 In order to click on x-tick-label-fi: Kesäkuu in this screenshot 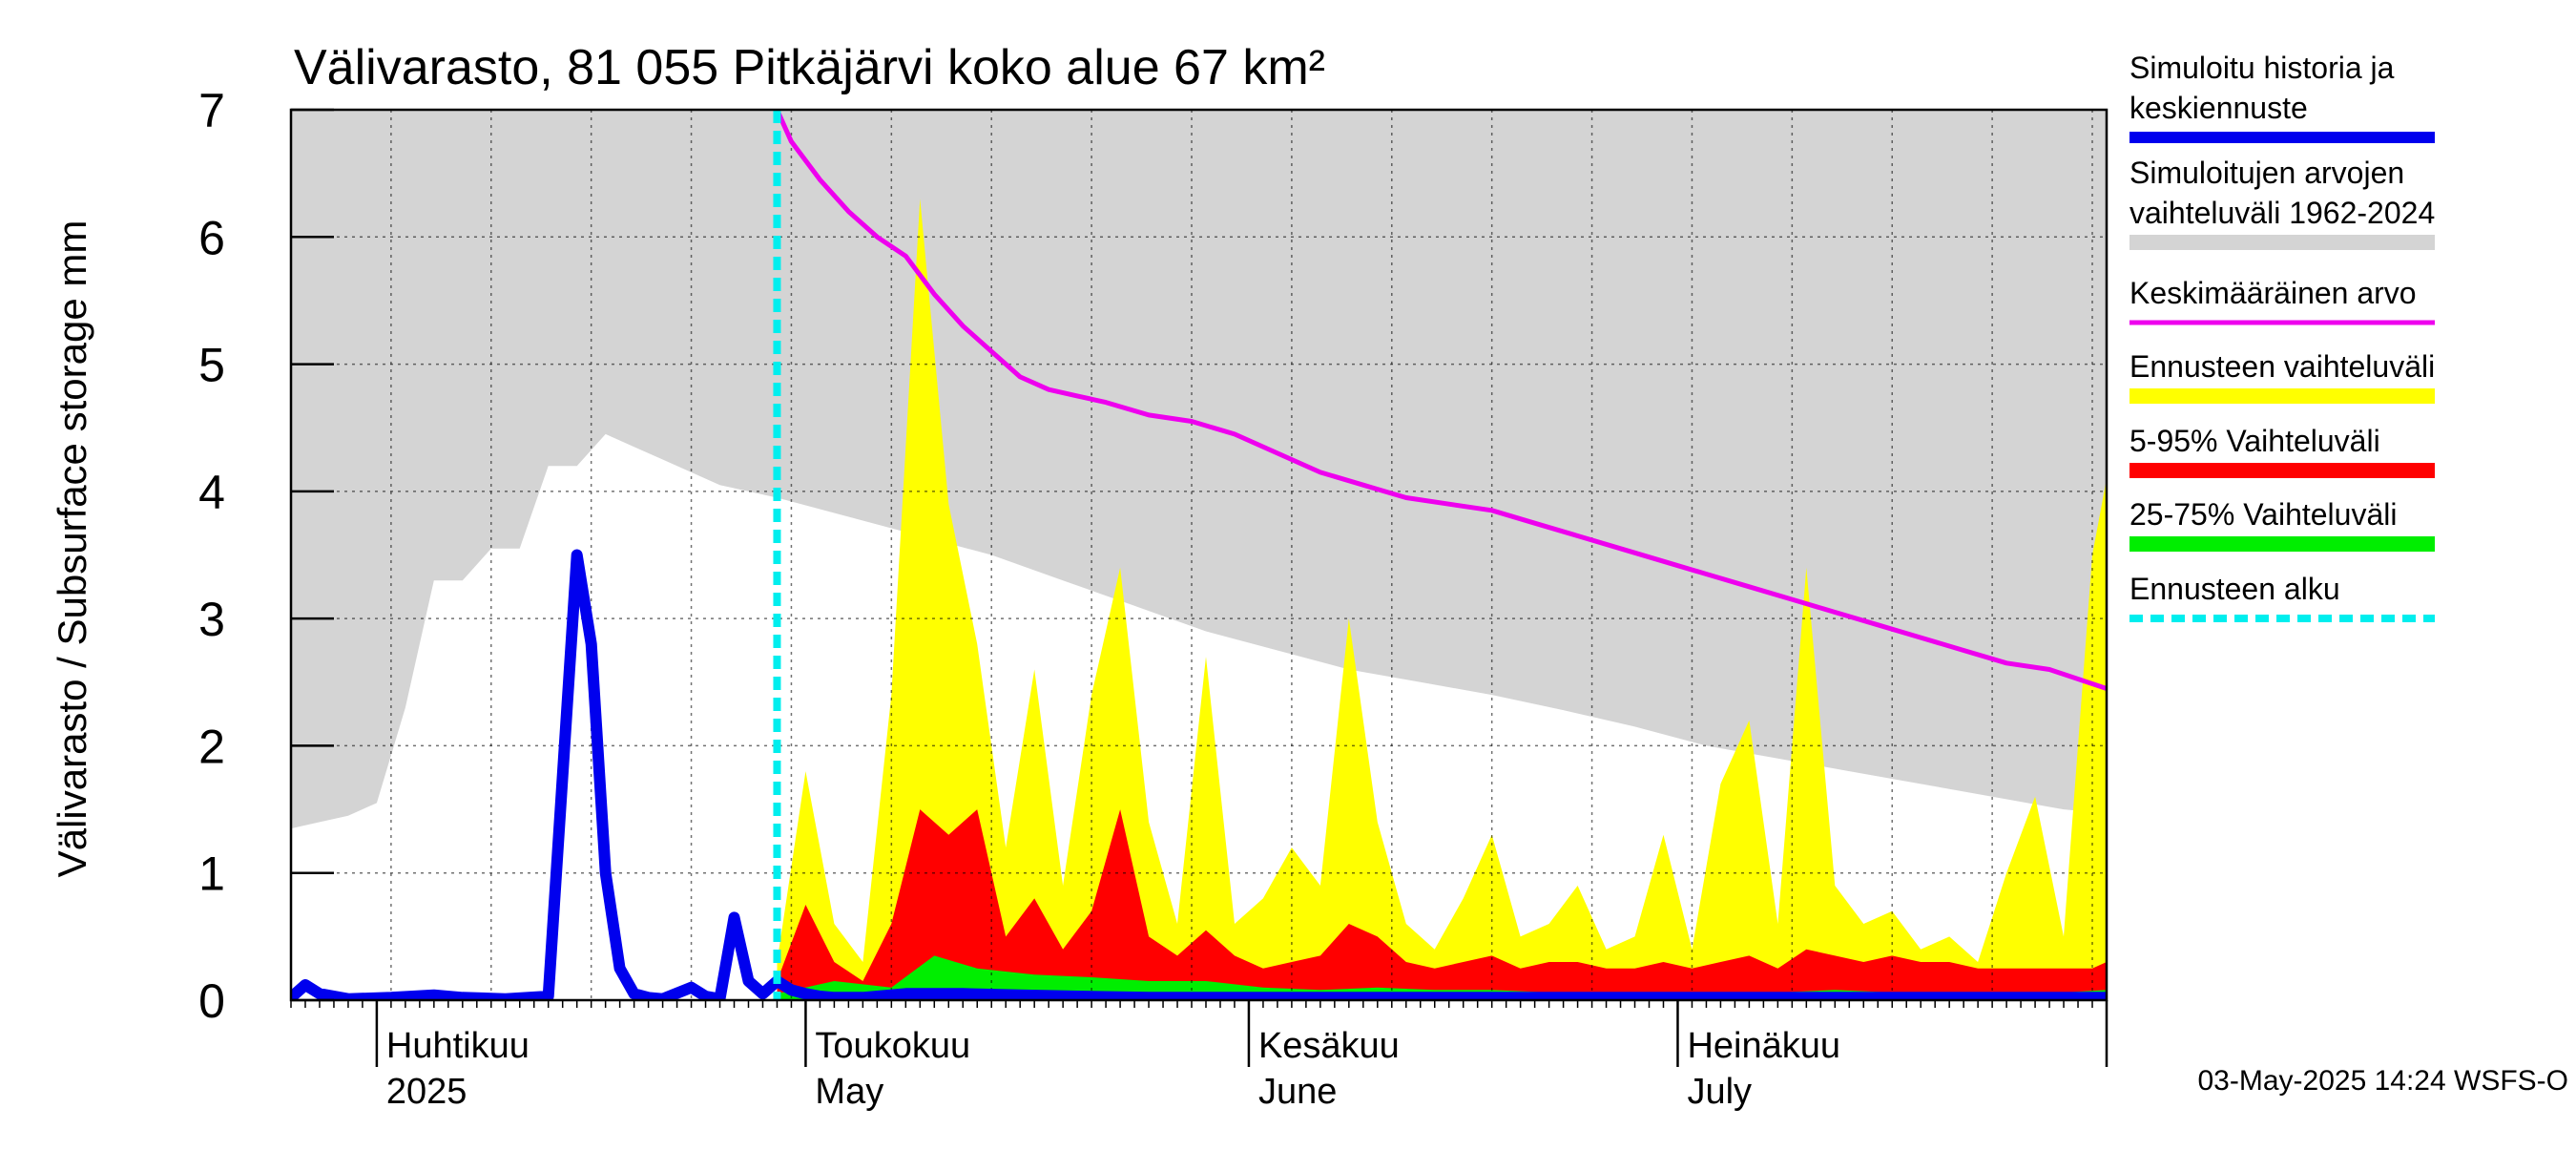, I will do `click(1329, 1046)`.